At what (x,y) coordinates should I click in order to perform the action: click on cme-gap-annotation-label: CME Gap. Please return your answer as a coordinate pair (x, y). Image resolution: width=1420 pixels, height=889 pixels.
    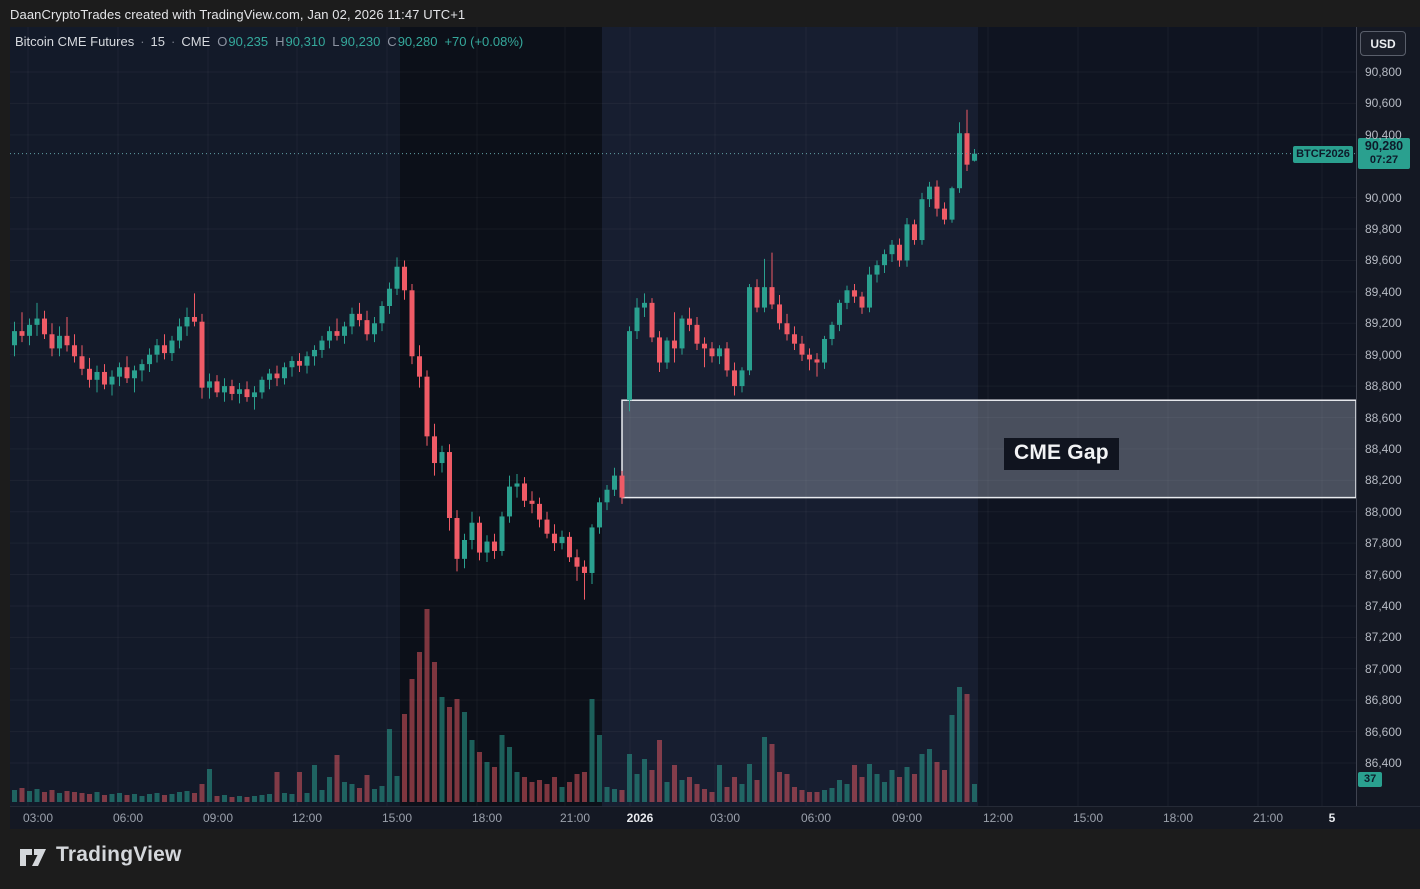
    Looking at the image, I should click on (1061, 454).